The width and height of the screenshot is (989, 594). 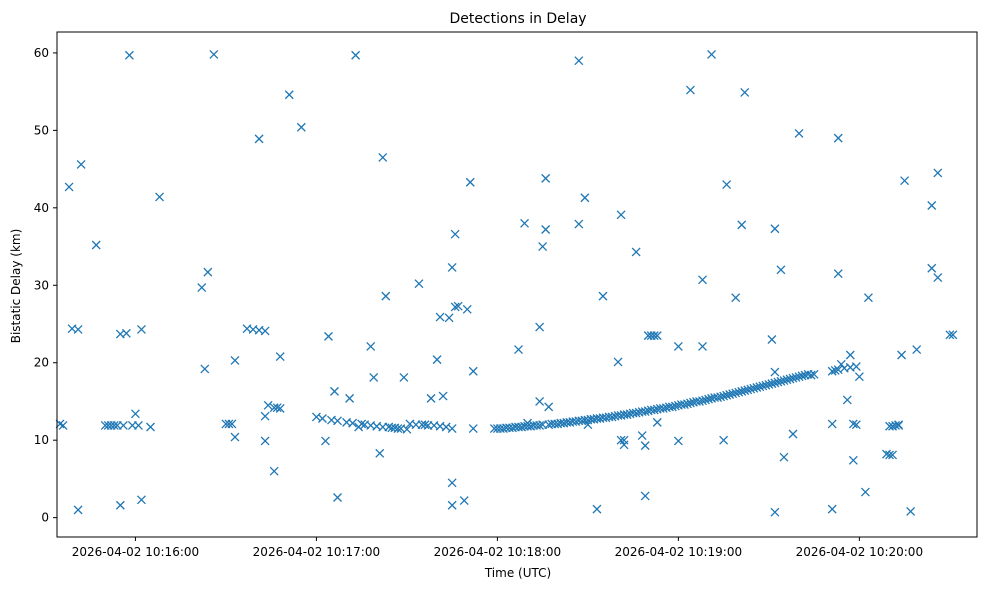 What do you see at coordinates (41, 440) in the screenshot?
I see `y-tick-label: 10` at bounding box center [41, 440].